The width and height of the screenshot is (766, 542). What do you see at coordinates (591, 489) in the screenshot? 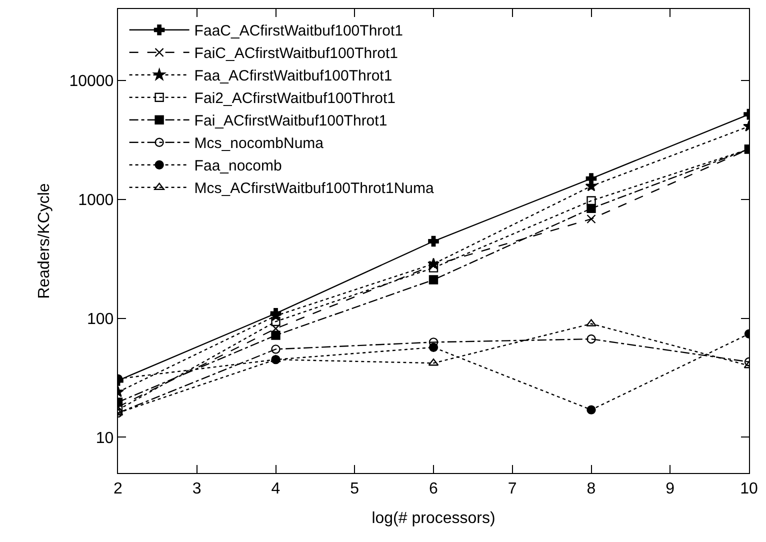
I see `x-tick-label: 8` at bounding box center [591, 489].